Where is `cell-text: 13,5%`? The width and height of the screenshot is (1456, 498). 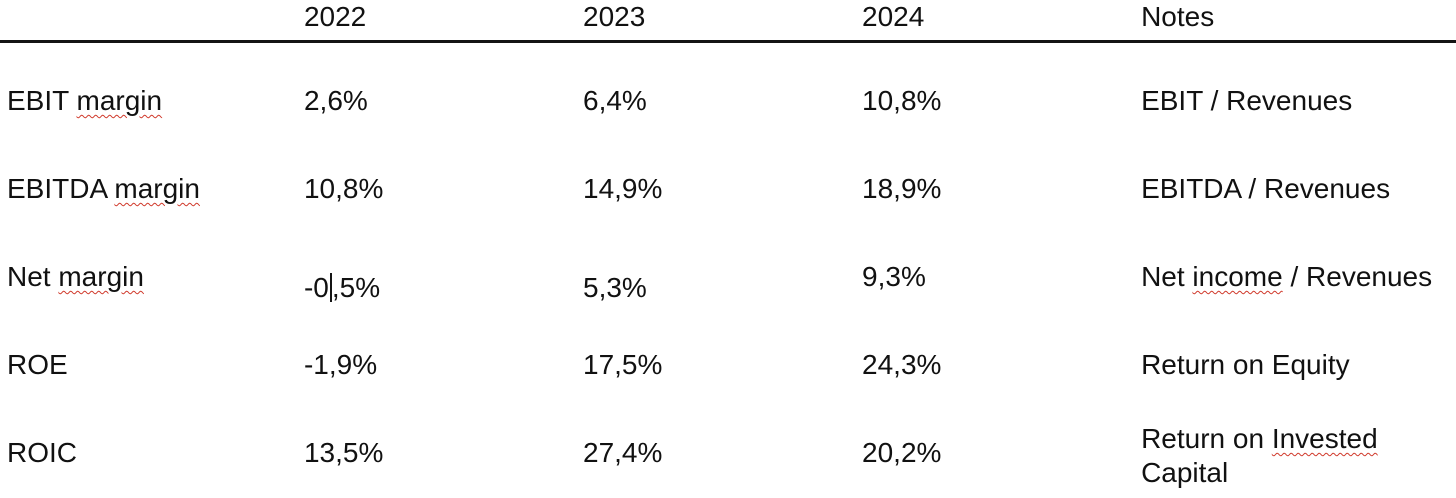
cell-text: 13,5% is located at coordinates (343, 452).